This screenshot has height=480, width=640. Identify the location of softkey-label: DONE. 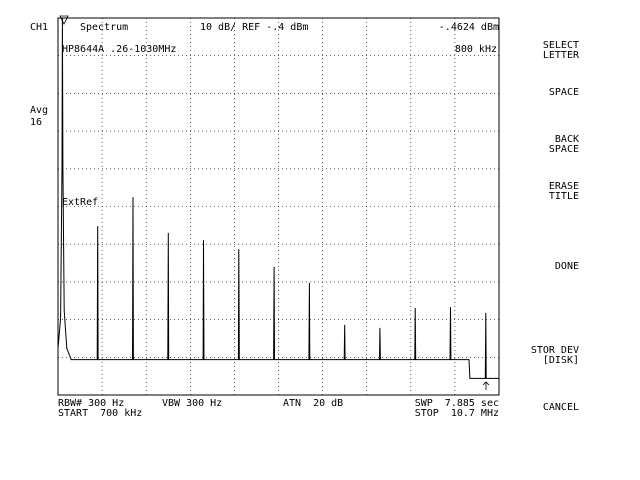
(567, 266).